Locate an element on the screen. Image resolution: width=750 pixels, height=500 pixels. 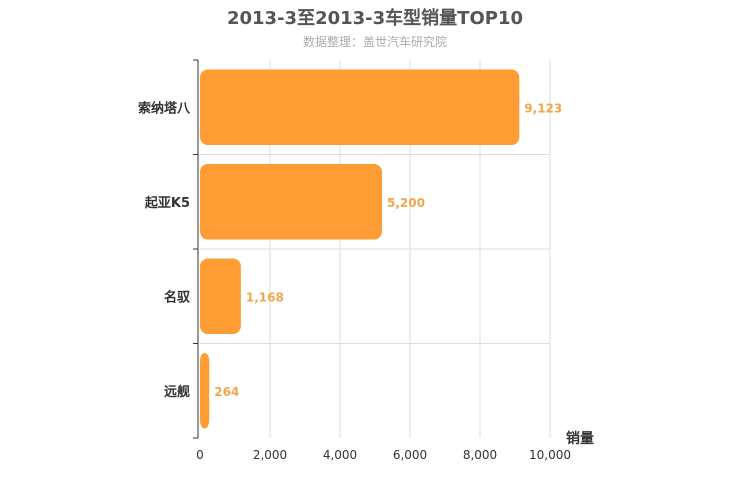
category-label: 起亚K5 is located at coordinates (167, 203).